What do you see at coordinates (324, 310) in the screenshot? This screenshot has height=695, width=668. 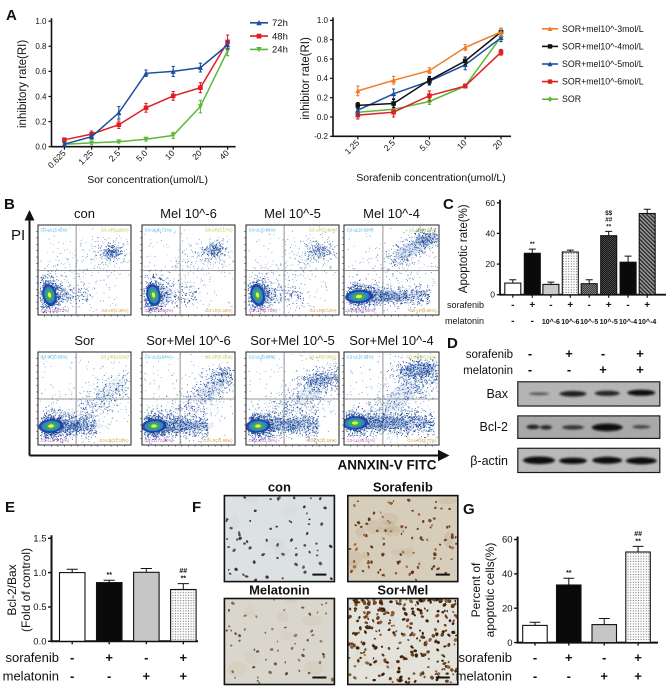 I see `svg-text: G3-LR(3.13%)` at bounding box center [324, 310].